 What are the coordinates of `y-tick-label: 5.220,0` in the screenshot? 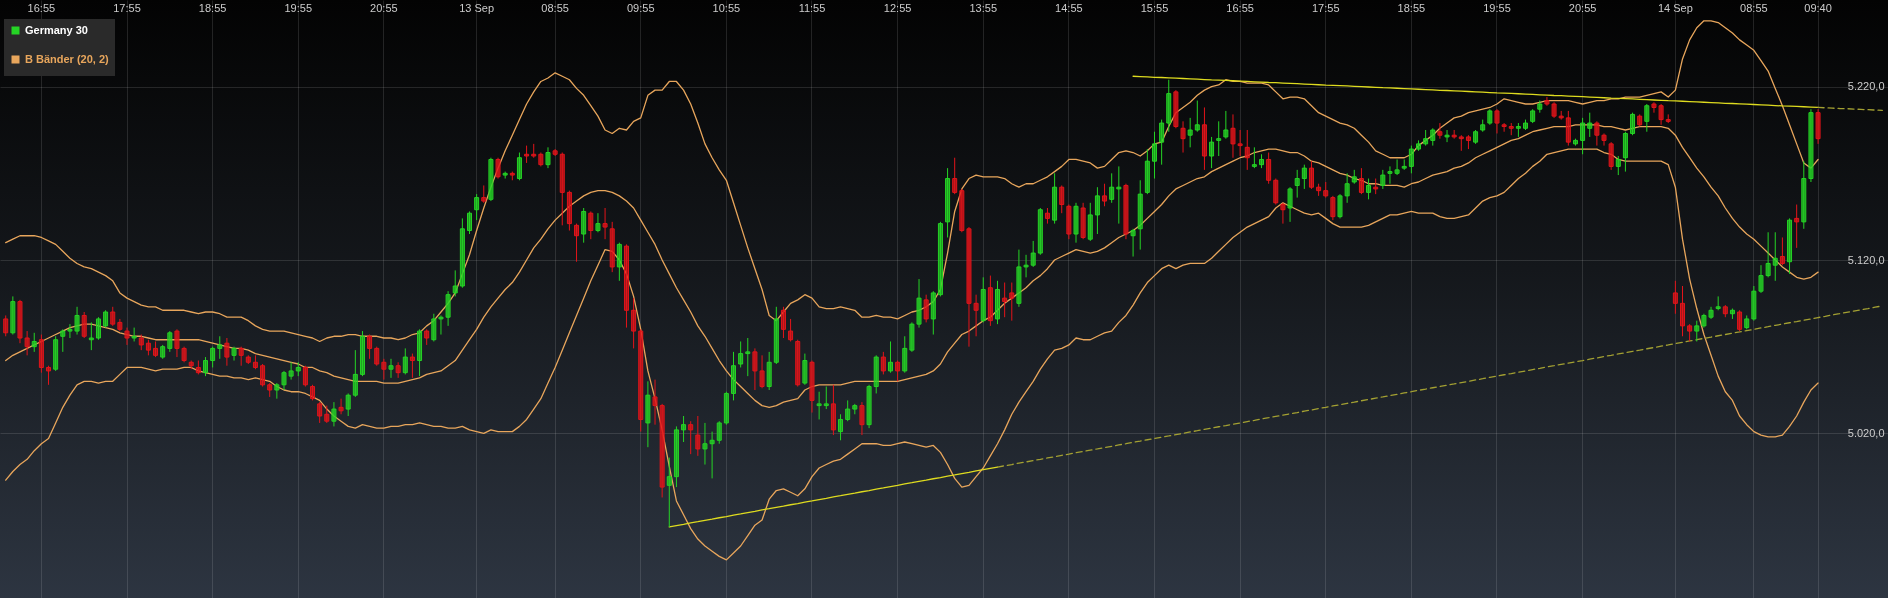 It's located at (1866, 86).